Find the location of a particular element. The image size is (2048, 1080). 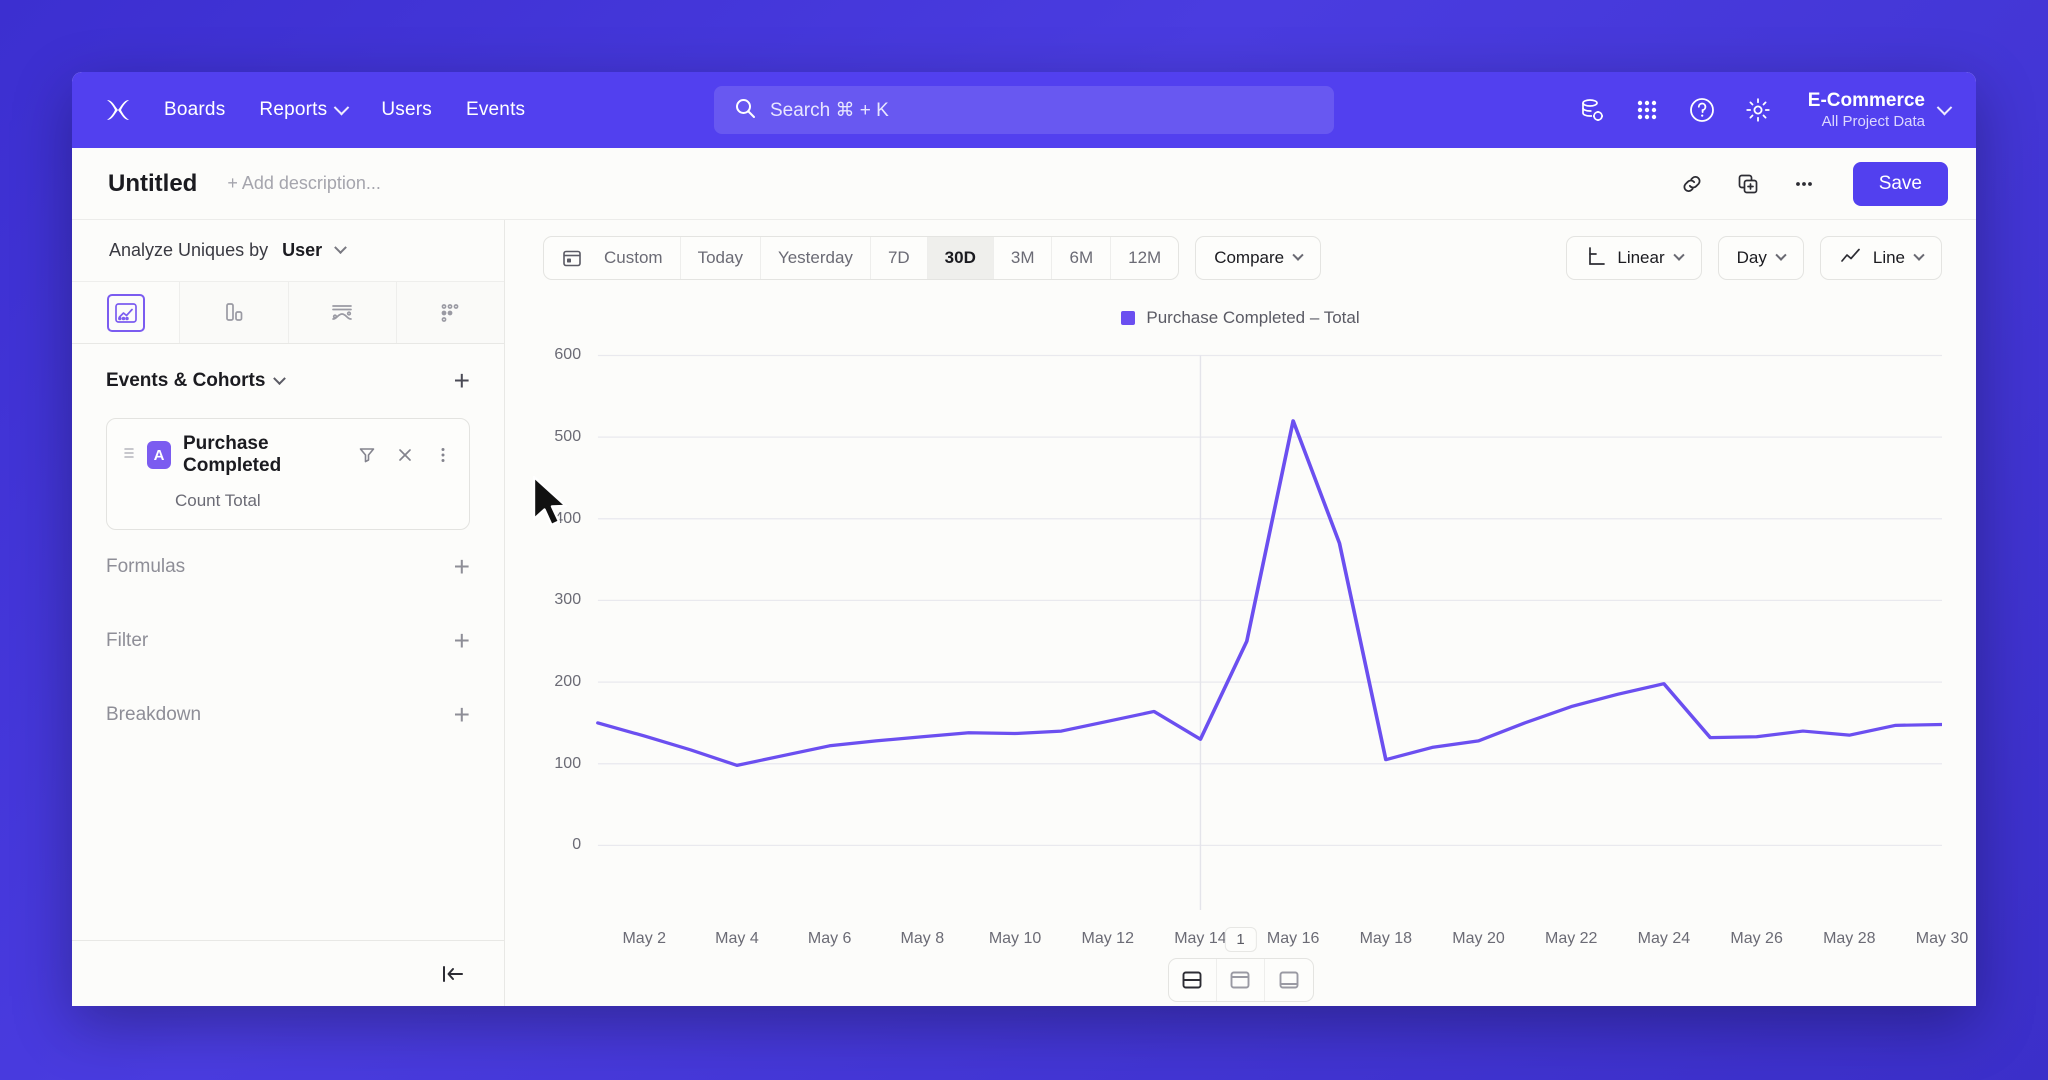

date-range-custom: Custom is located at coordinates (634, 258).